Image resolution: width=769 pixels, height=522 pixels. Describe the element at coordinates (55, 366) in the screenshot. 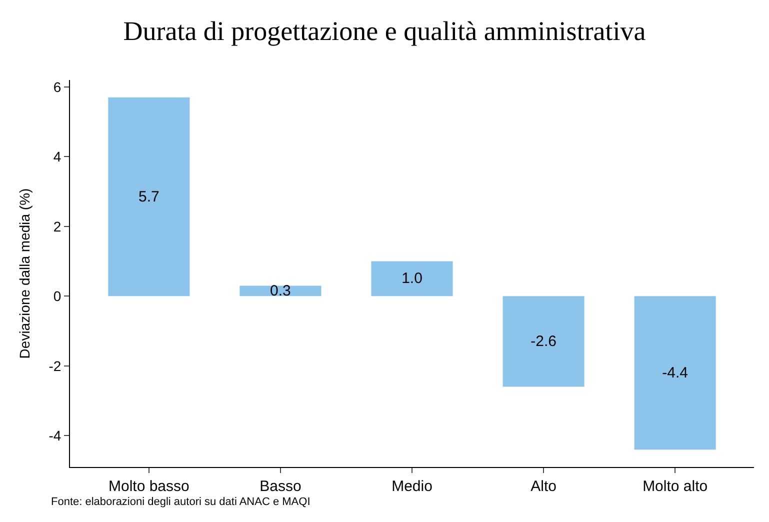

I see `y-tick-label: -2` at that location.